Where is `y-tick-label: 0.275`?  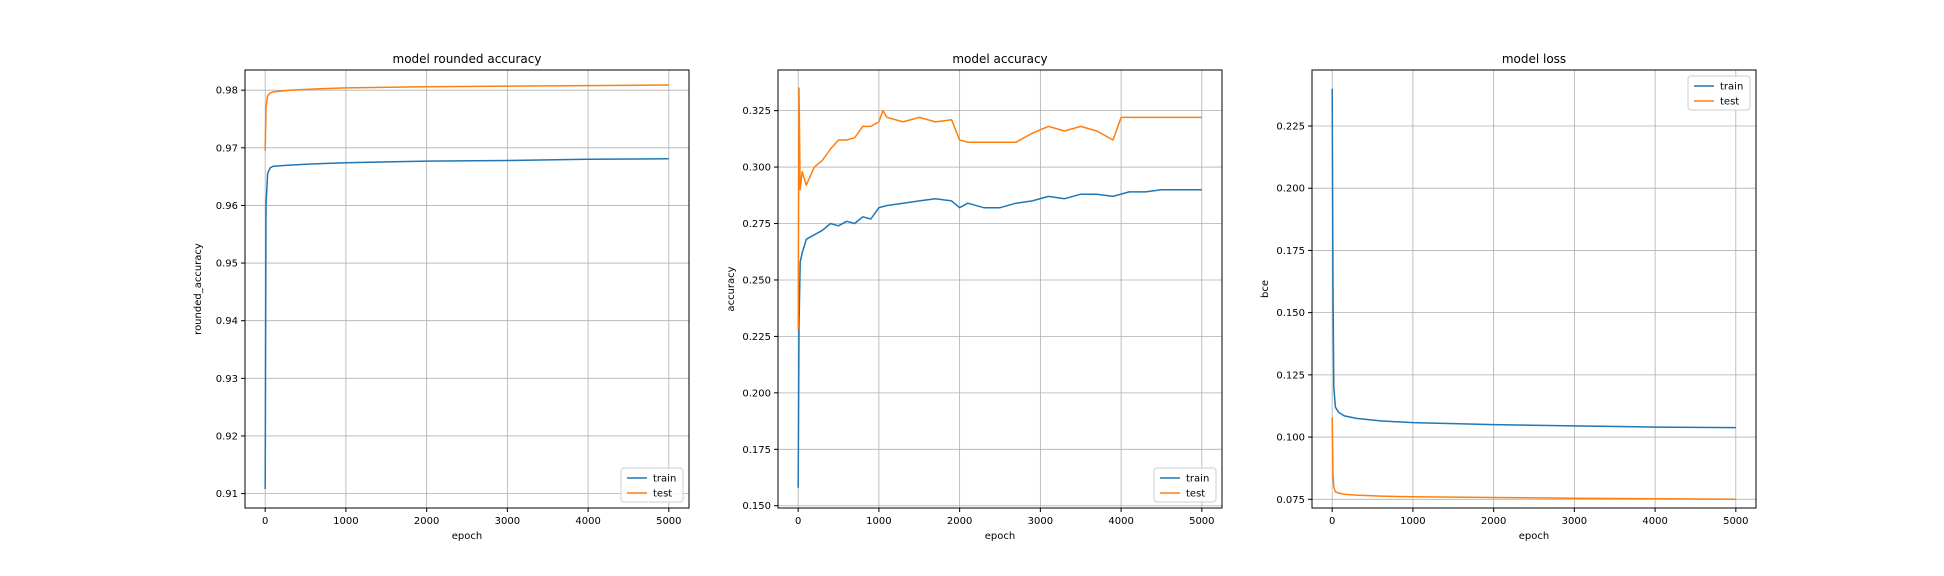
y-tick-label: 0.275 is located at coordinates (756, 224).